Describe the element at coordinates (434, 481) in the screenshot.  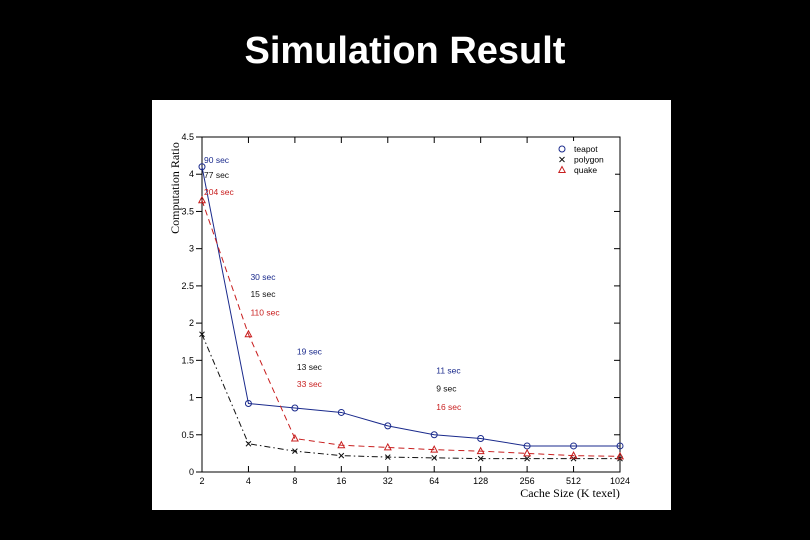
I see `x-tick-label: 64` at that location.